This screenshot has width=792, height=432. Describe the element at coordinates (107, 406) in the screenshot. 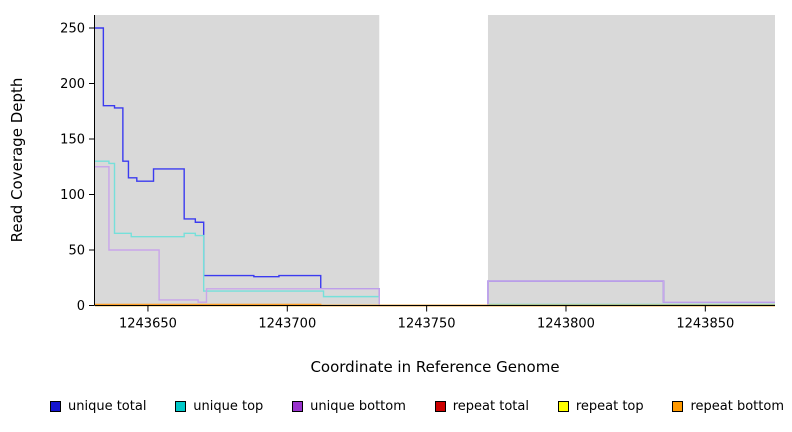

I see `legend-label: unique total` at that location.